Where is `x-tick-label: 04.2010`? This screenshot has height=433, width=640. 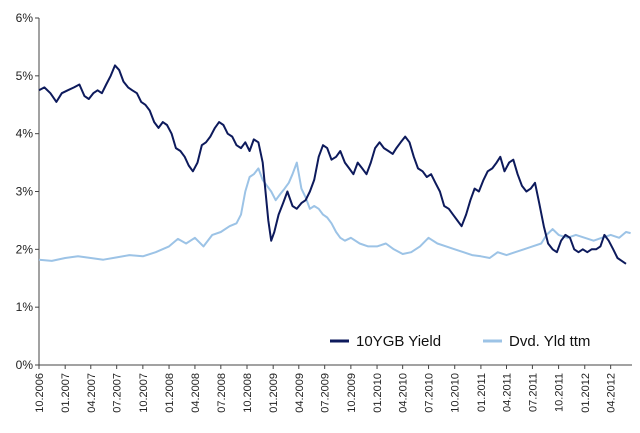
x-tick-label: 04.2010 is located at coordinates (404, 393).